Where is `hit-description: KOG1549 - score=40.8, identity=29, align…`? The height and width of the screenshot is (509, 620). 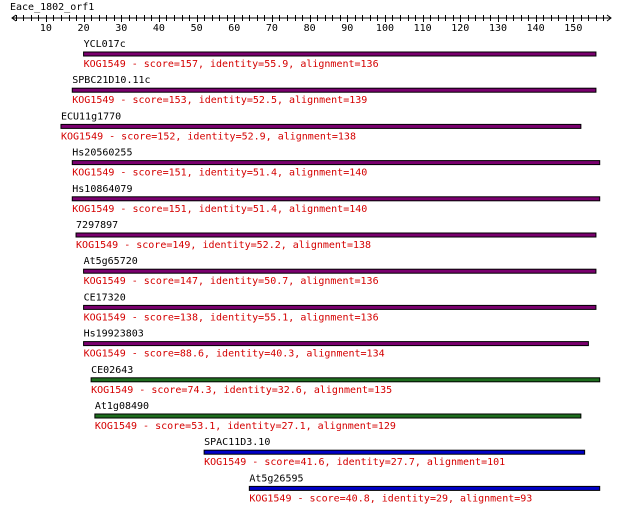 hit-description: KOG1549 - score=40.8, identity=29, align… is located at coordinates (390, 498).